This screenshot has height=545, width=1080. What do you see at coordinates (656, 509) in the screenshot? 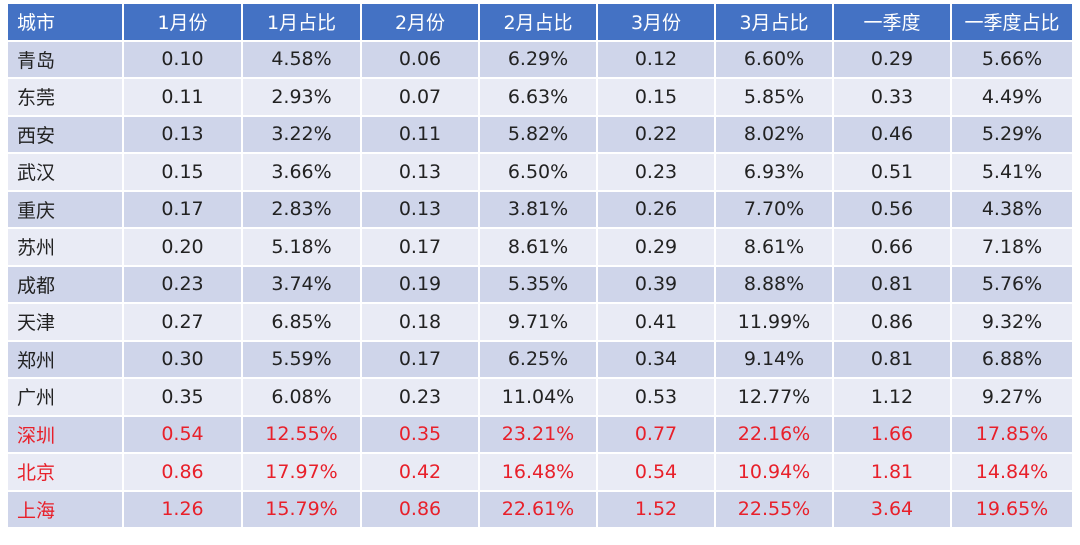
I see `cell-mar: 1.52` at bounding box center [656, 509].